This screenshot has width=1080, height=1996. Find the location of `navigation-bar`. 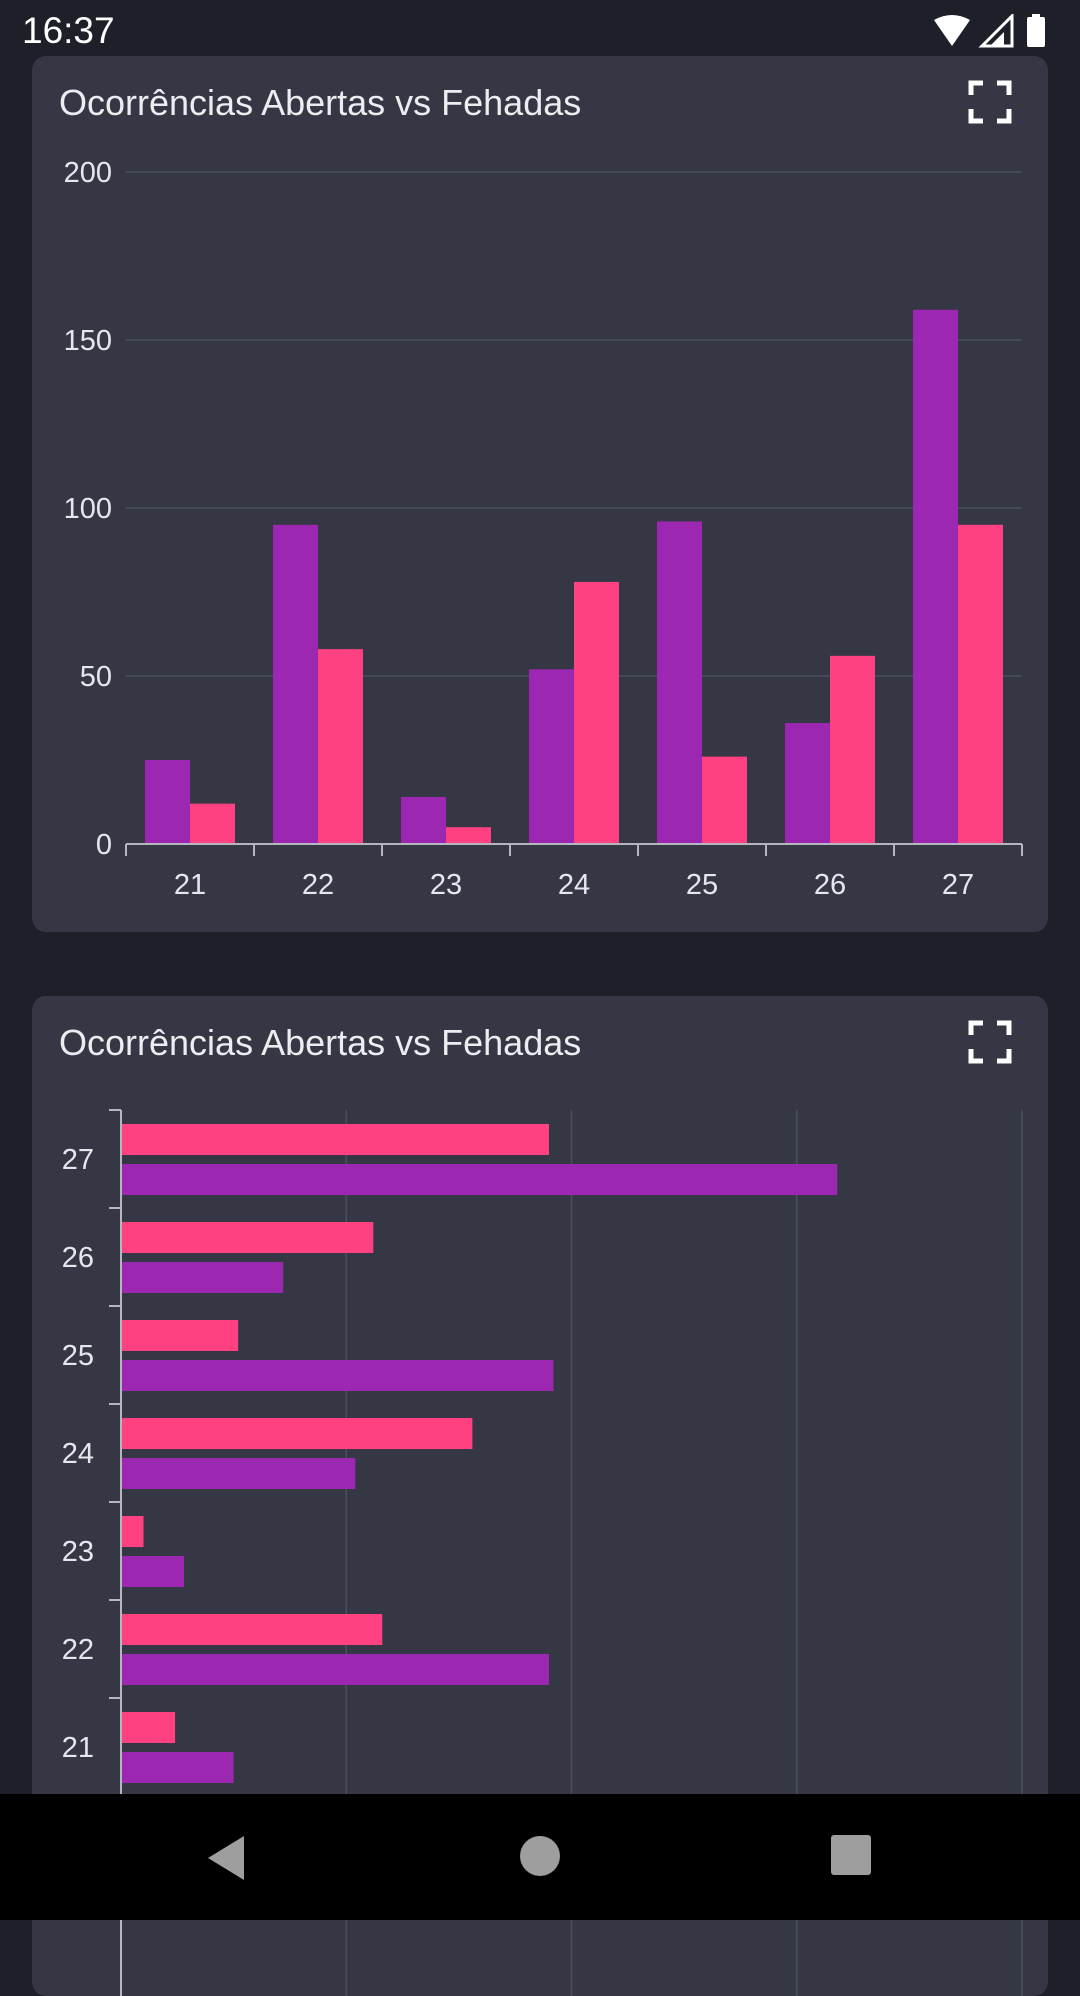

navigation-bar is located at coordinates (540, 1857).